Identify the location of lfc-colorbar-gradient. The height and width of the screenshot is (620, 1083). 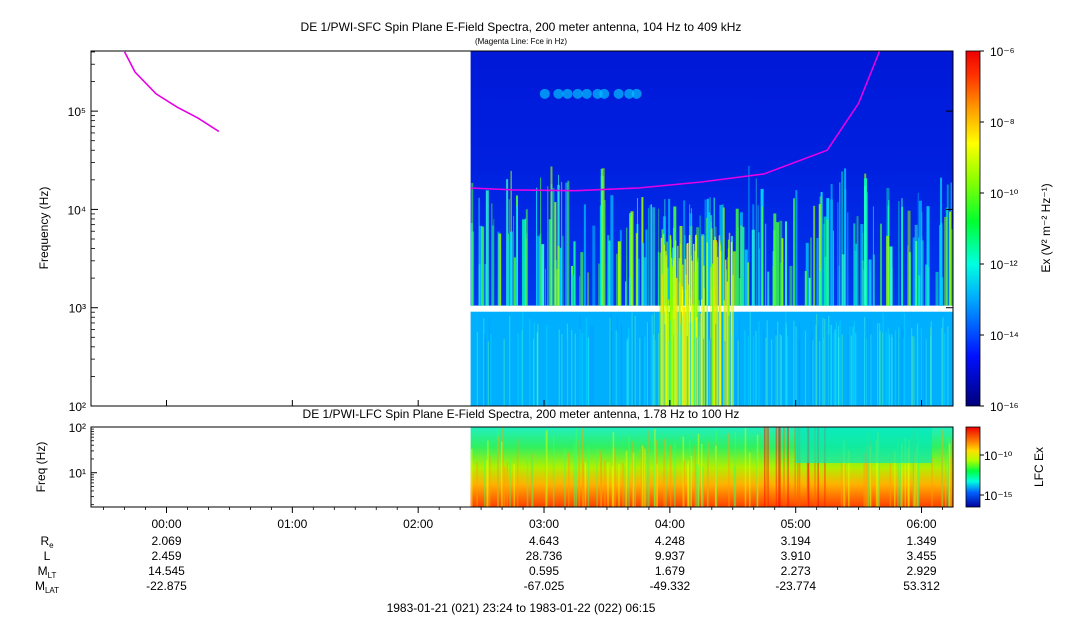
(973, 467).